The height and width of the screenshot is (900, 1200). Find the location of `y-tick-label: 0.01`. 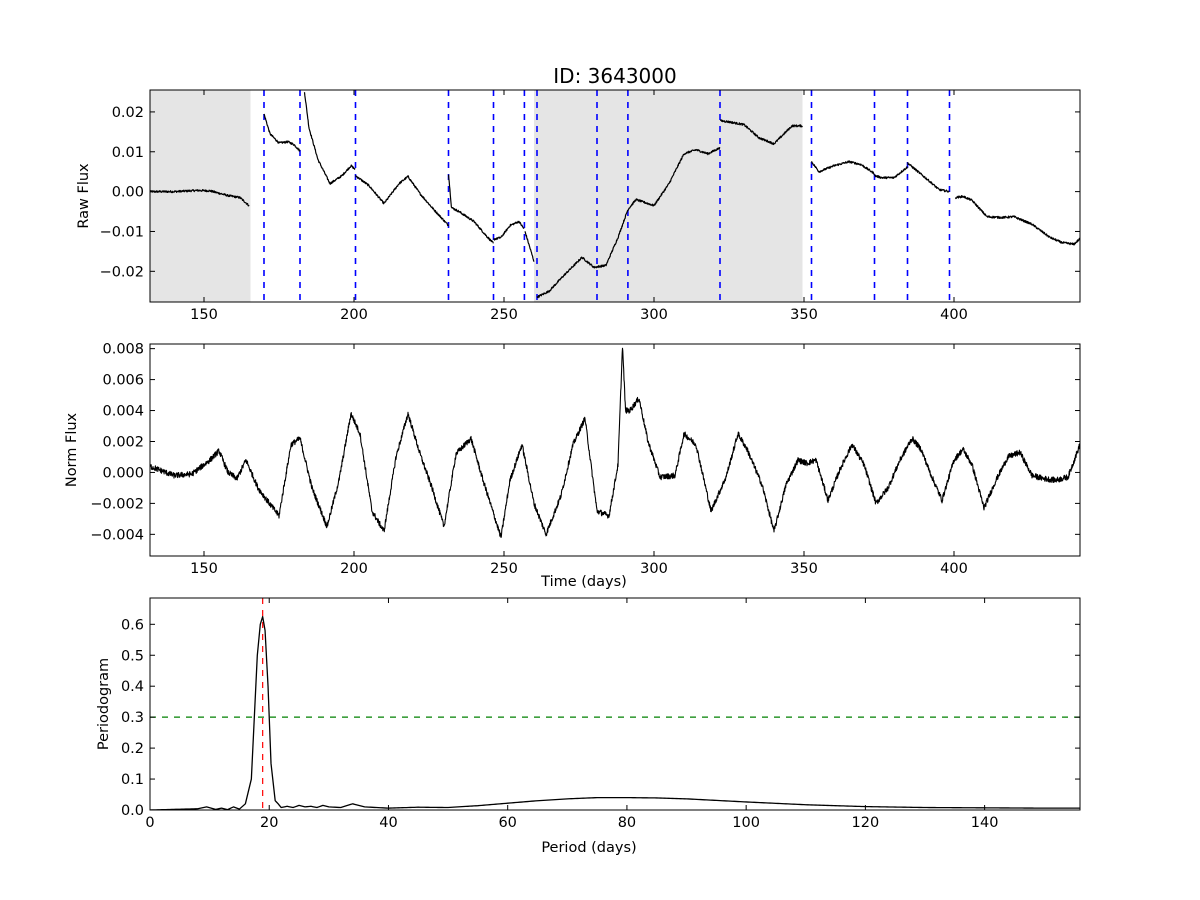

y-tick-label: 0.01 is located at coordinates (128, 153).